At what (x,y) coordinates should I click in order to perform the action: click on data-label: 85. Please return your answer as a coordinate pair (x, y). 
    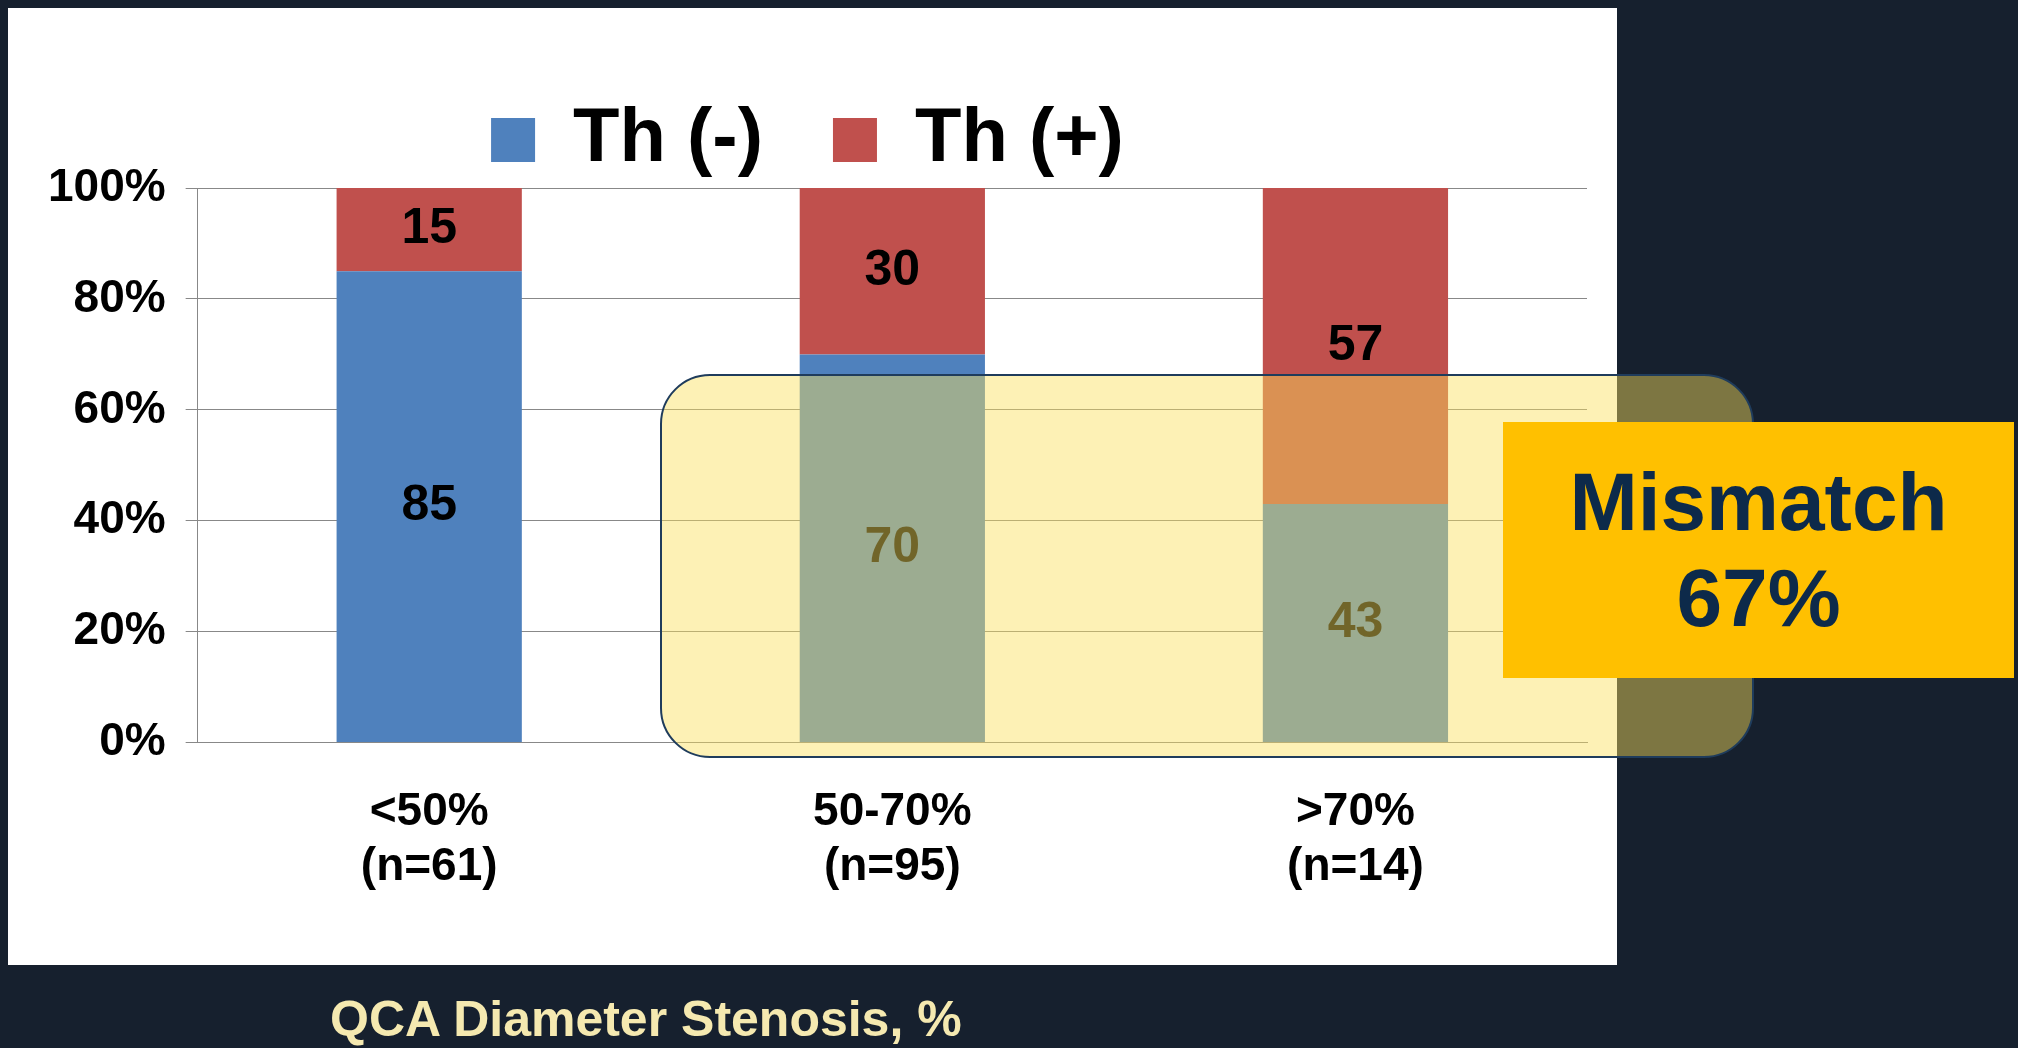
    Looking at the image, I should click on (429, 503).